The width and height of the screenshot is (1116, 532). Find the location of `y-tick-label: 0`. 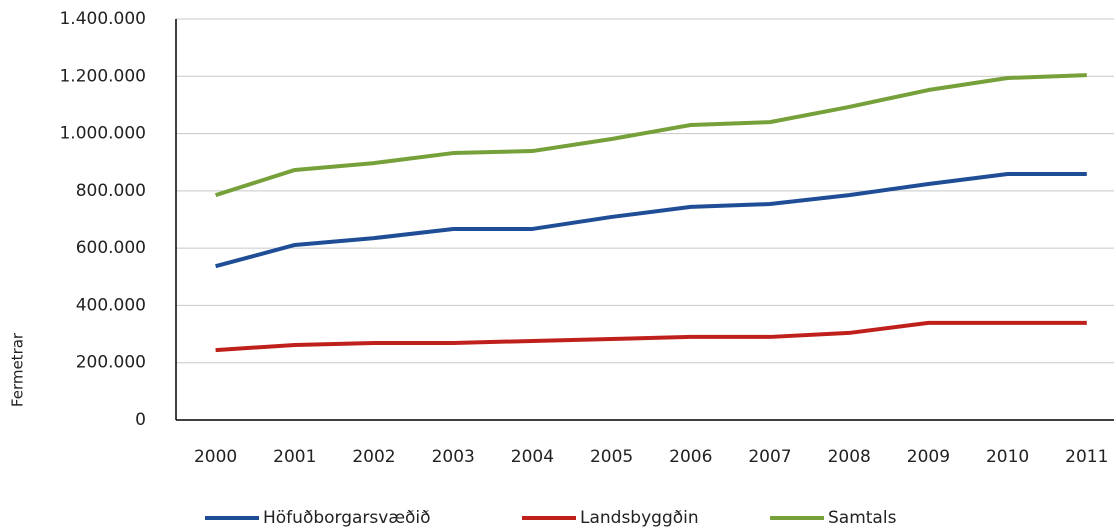

y-tick-label: 0 is located at coordinates (140, 420).